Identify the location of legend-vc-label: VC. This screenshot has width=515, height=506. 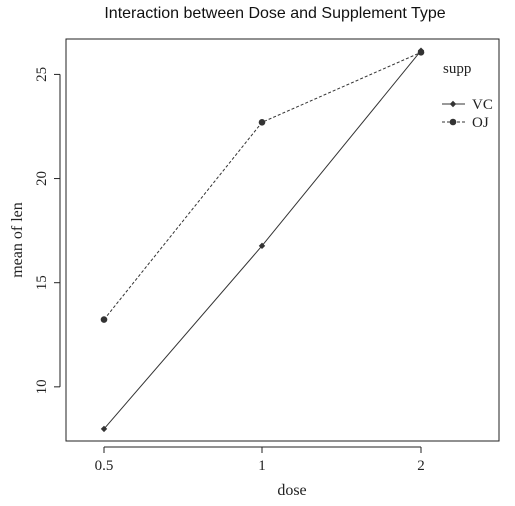
(482, 105).